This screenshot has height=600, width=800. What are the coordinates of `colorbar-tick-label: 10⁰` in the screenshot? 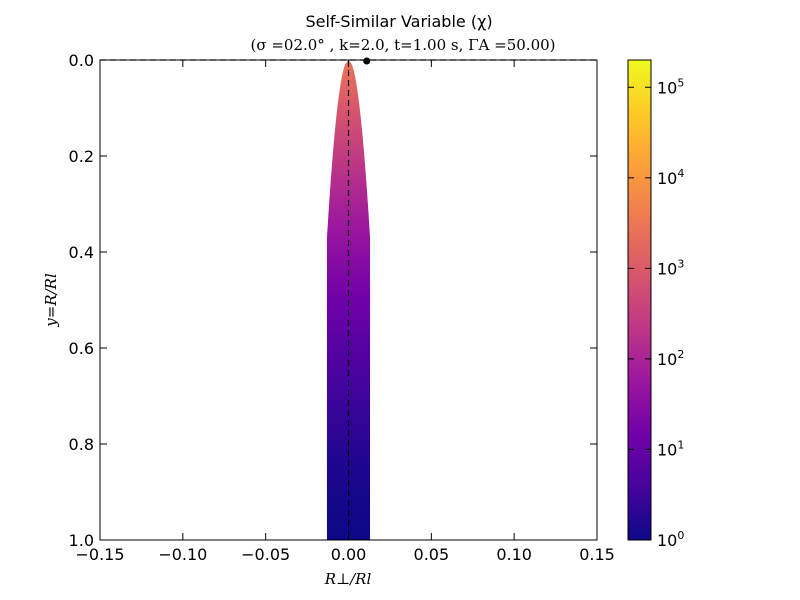 It's located at (670, 539).